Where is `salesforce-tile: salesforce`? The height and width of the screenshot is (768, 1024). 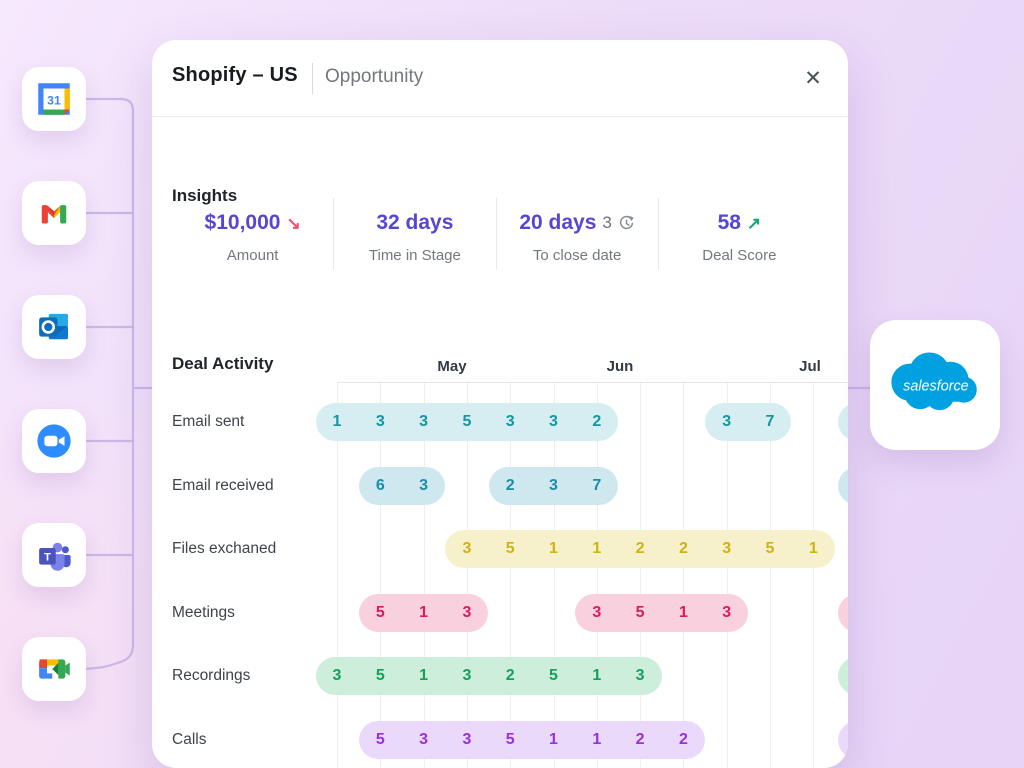 salesforce-tile: salesforce is located at coordinates (935, 385).